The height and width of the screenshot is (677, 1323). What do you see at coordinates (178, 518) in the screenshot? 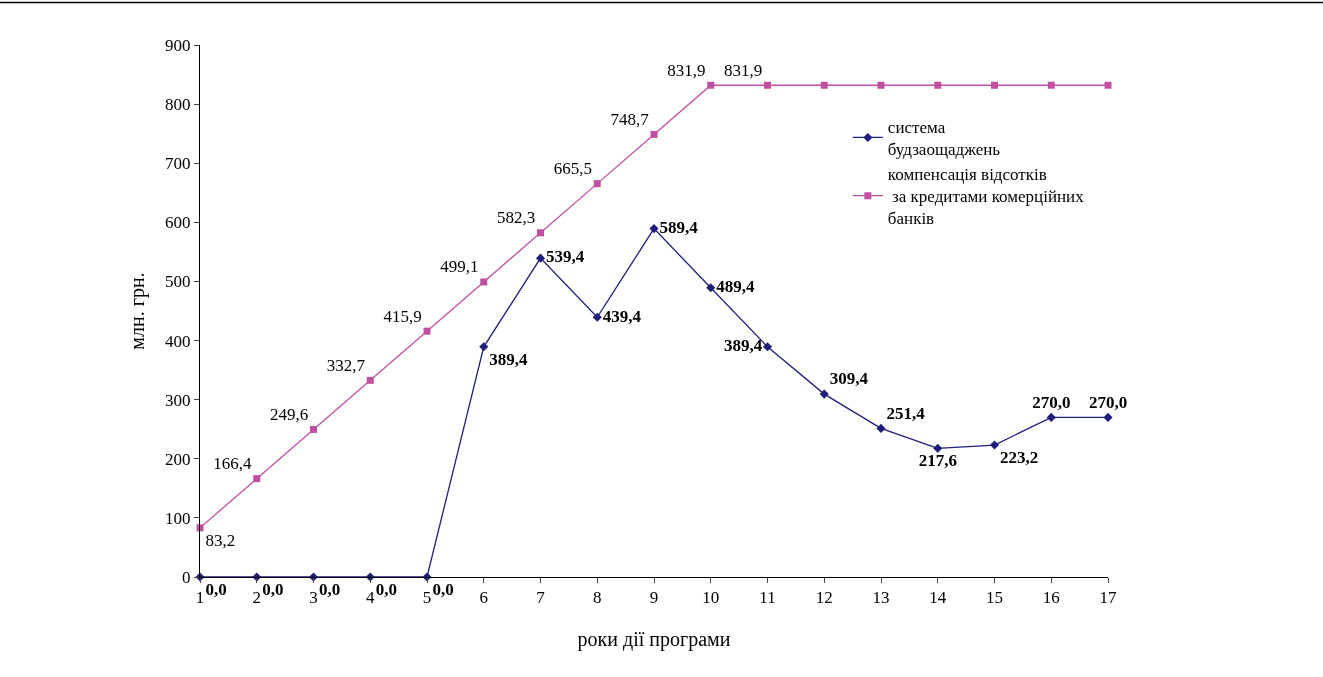
I see `y-tick-label: 100` at bounding box center [178, 518].